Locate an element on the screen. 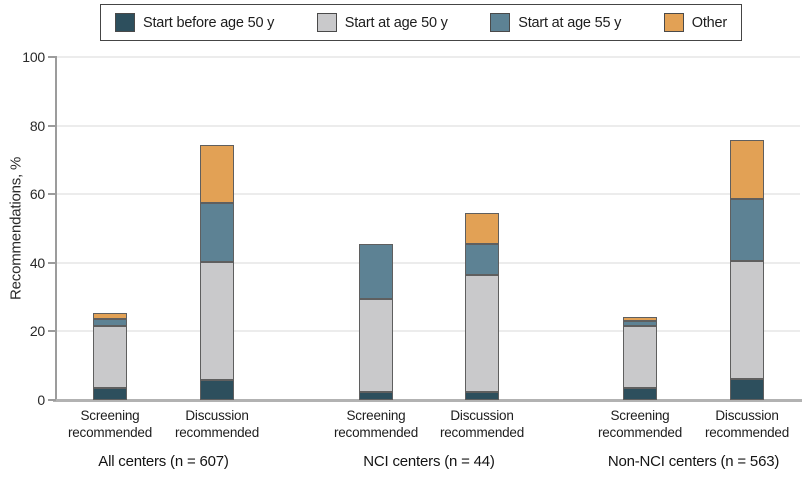  legend-item-1: Start at age 50 y is located at coordinates (382, 22).